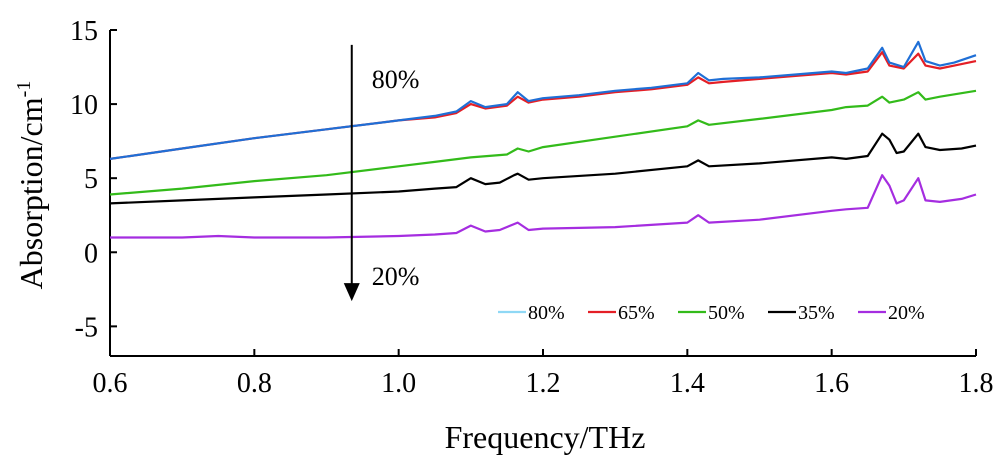 The width and height of the screenshot is (1000, 458). I want to click on y-tick-label: 5, so click(91, 179).